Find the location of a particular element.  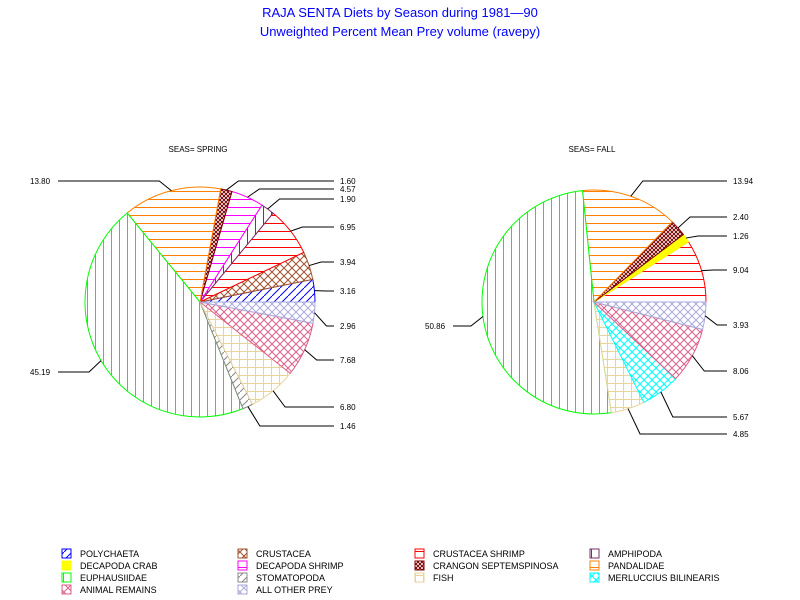

legend-item-crustacea-shrimp: CRUSTACEA SHRIMP is located at coordinates (469, 553).